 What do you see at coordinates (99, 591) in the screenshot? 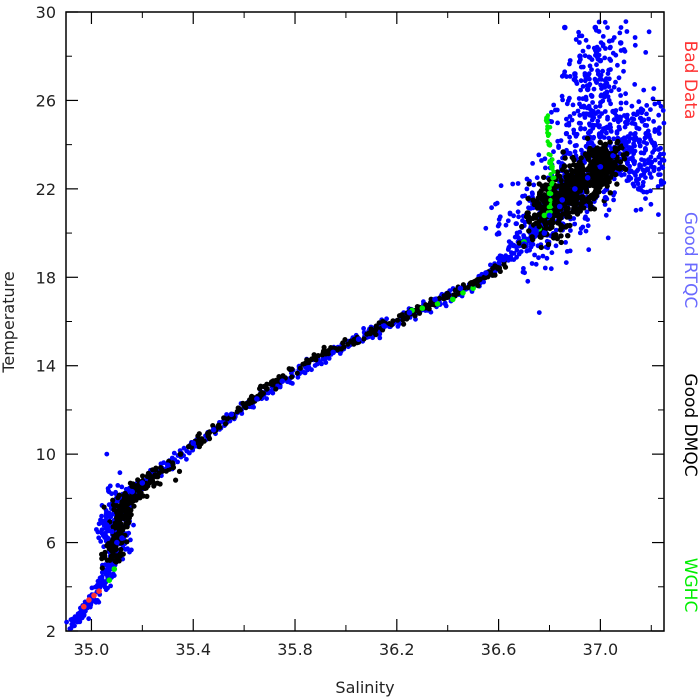
I see `bad-data-point` at bounding box center [99, 591].